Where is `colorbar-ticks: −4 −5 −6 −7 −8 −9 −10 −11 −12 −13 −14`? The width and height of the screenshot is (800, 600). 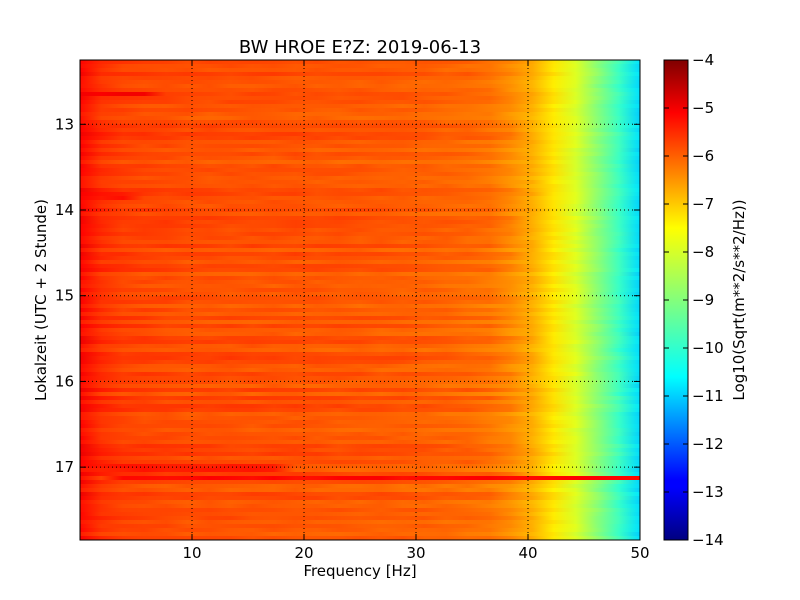
colorbar-ticks: −4 −5 −6 −7 −8 −9 −10 −11 −12 −13 −14 is located at coordinates (694, 300).